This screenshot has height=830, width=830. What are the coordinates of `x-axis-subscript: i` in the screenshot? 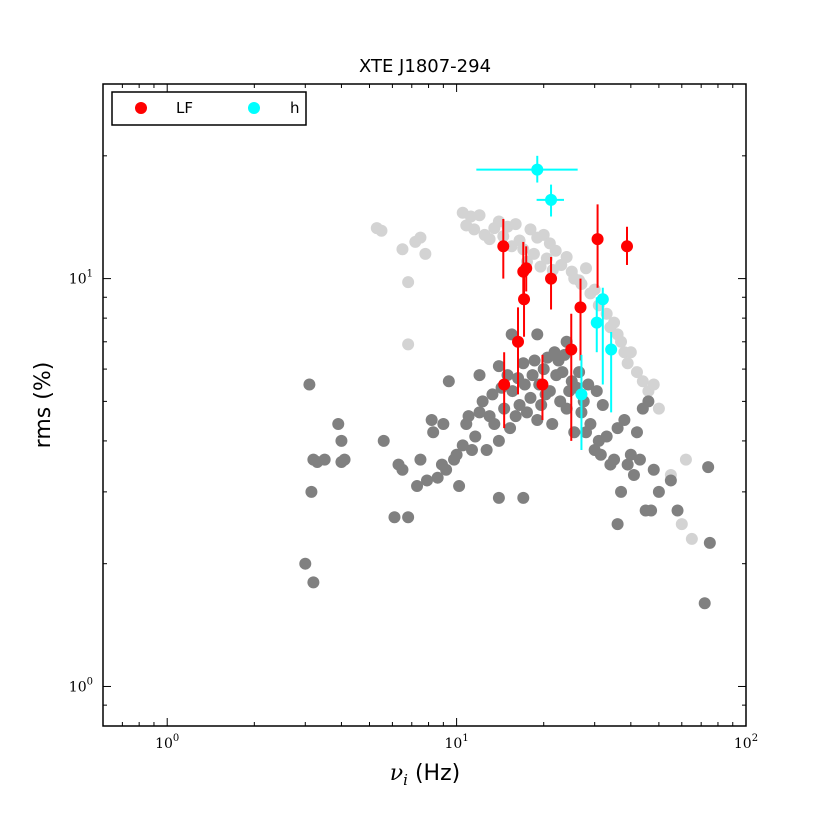 It's located at (405, 780).